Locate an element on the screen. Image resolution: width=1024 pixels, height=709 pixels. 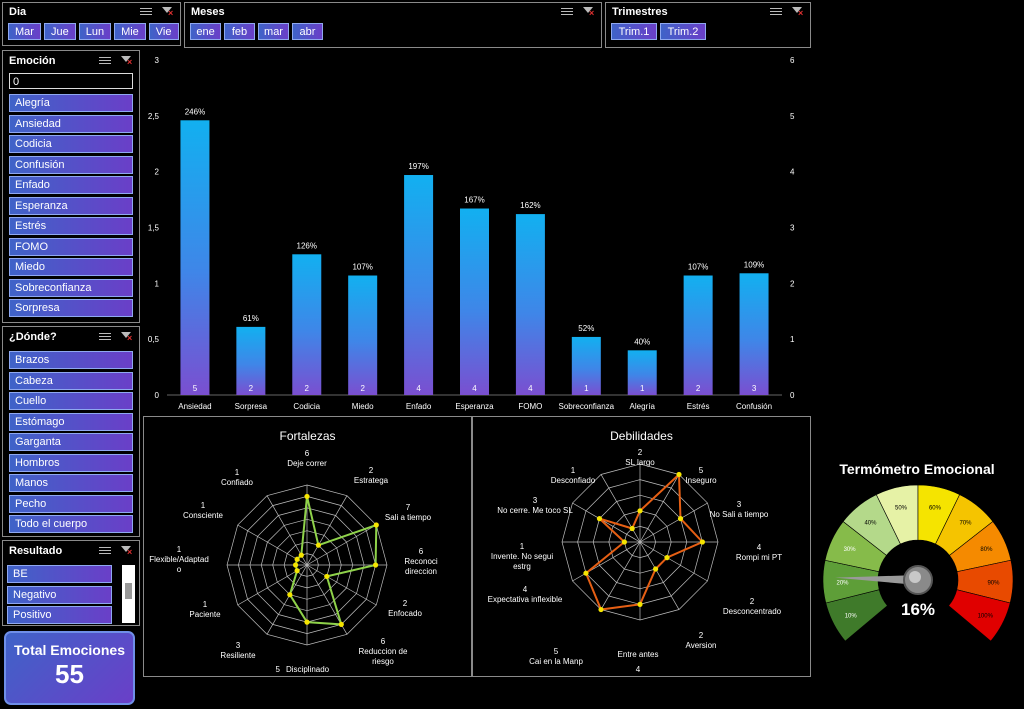
gauge-segment-label: 30% is located at coordinates (850, 550).